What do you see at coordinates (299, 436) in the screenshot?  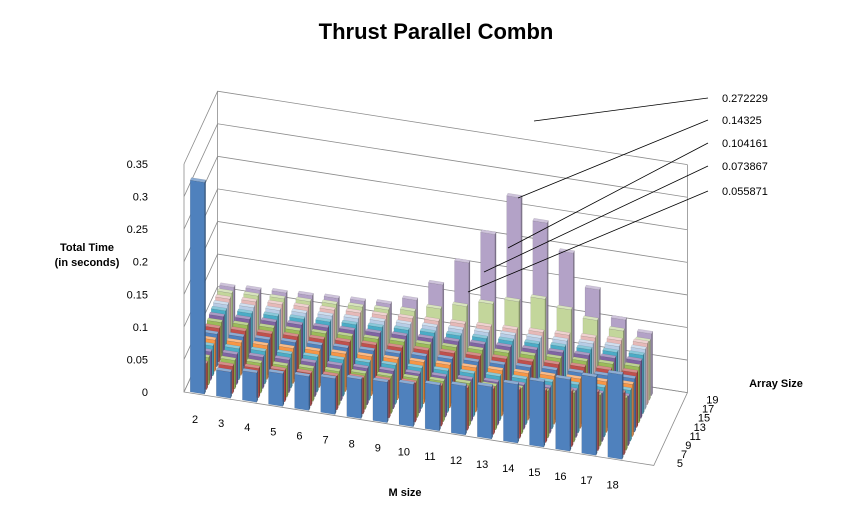 I see `x-tick-label: 6` at bounding box center [299, 436].